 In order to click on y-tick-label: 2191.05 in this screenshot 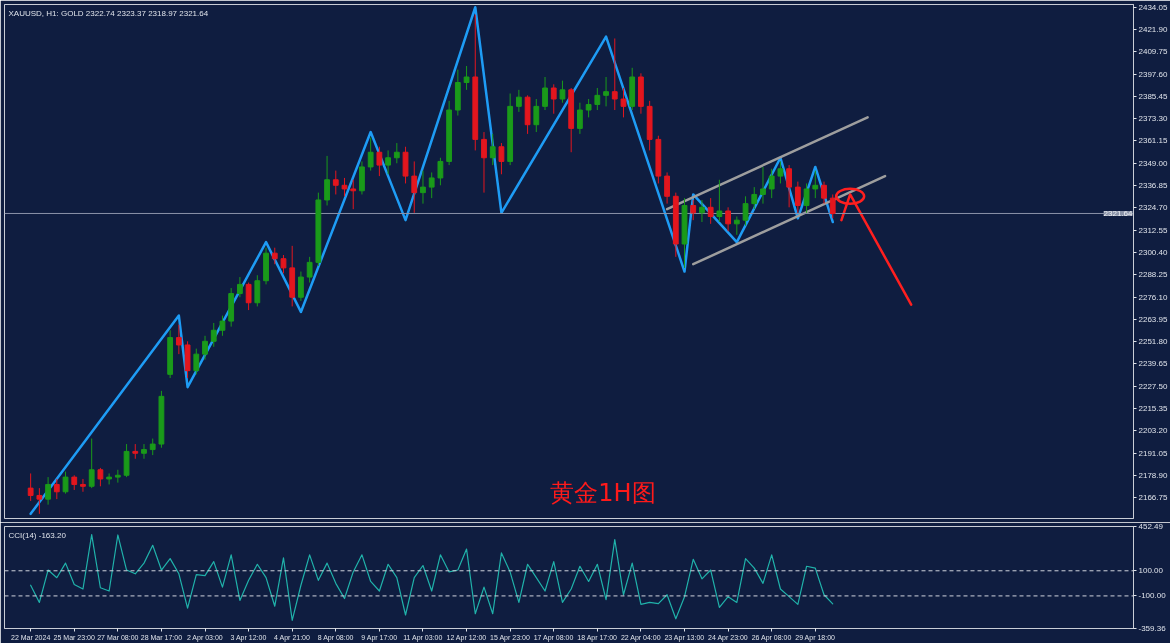, I will do `click(1153, 453)`.